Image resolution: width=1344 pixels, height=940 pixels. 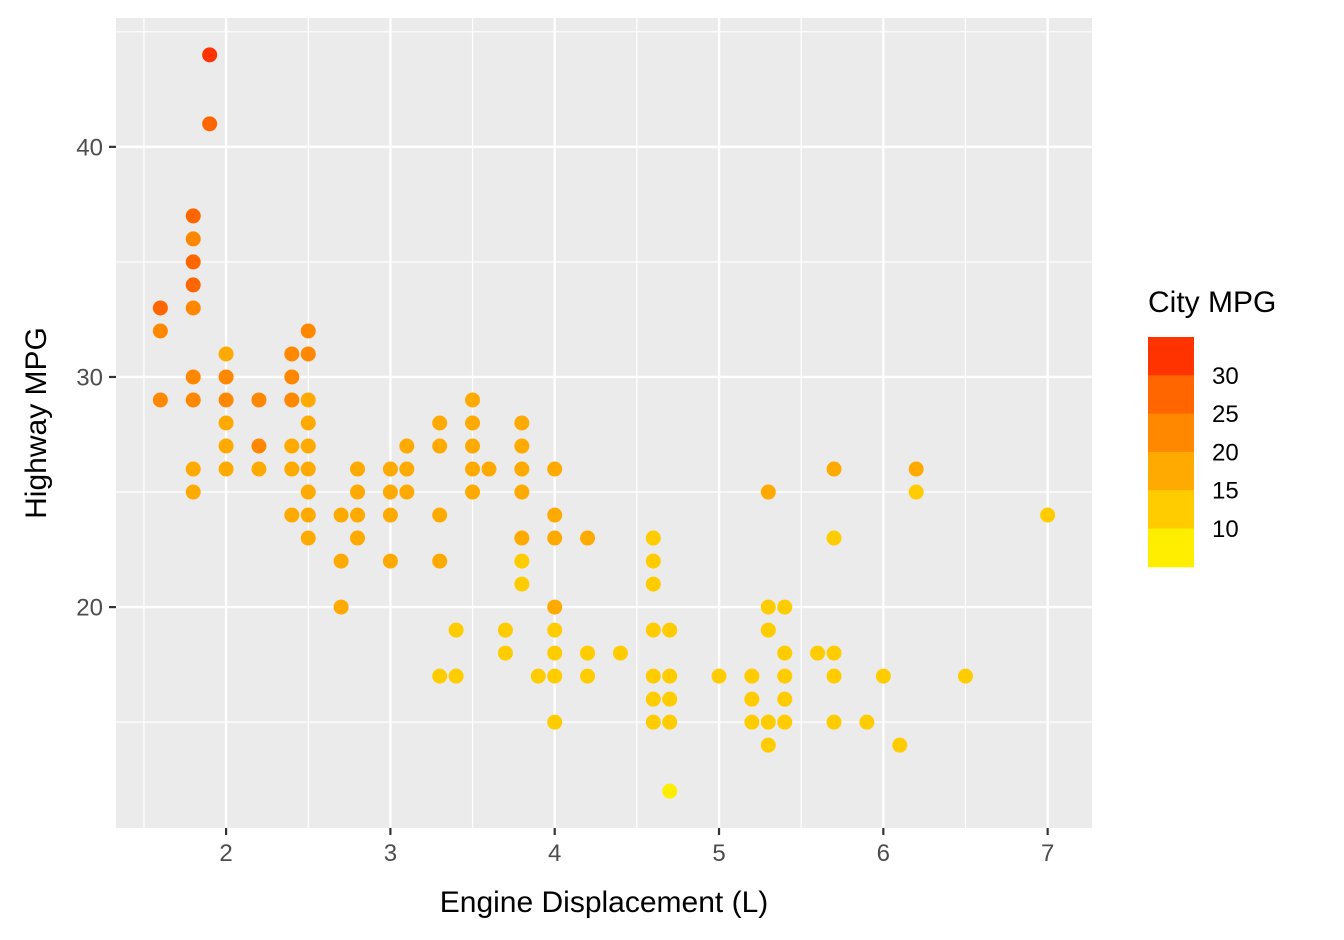 What do you see at coordinates (89, 608) in the screenshot?
I see `y-tick-label: 20` at bounding box center [89, 608].